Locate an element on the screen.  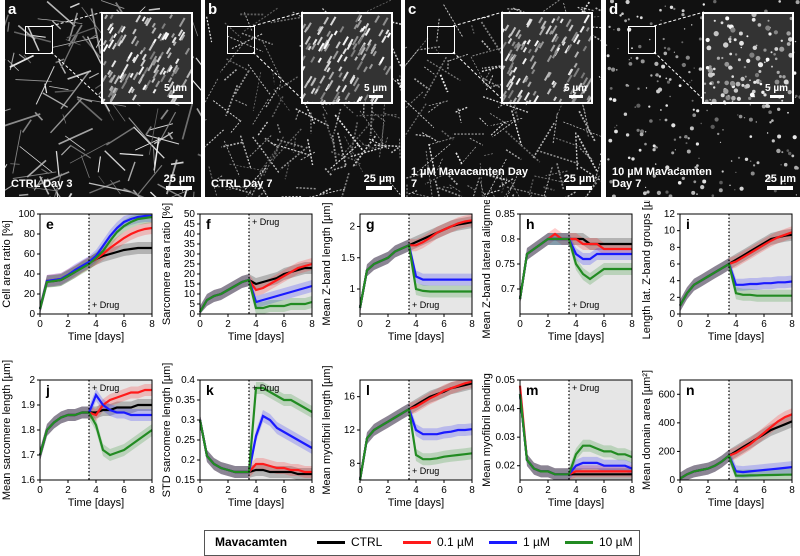
y-tick-label: 16 is located at coordinates (350, 397).